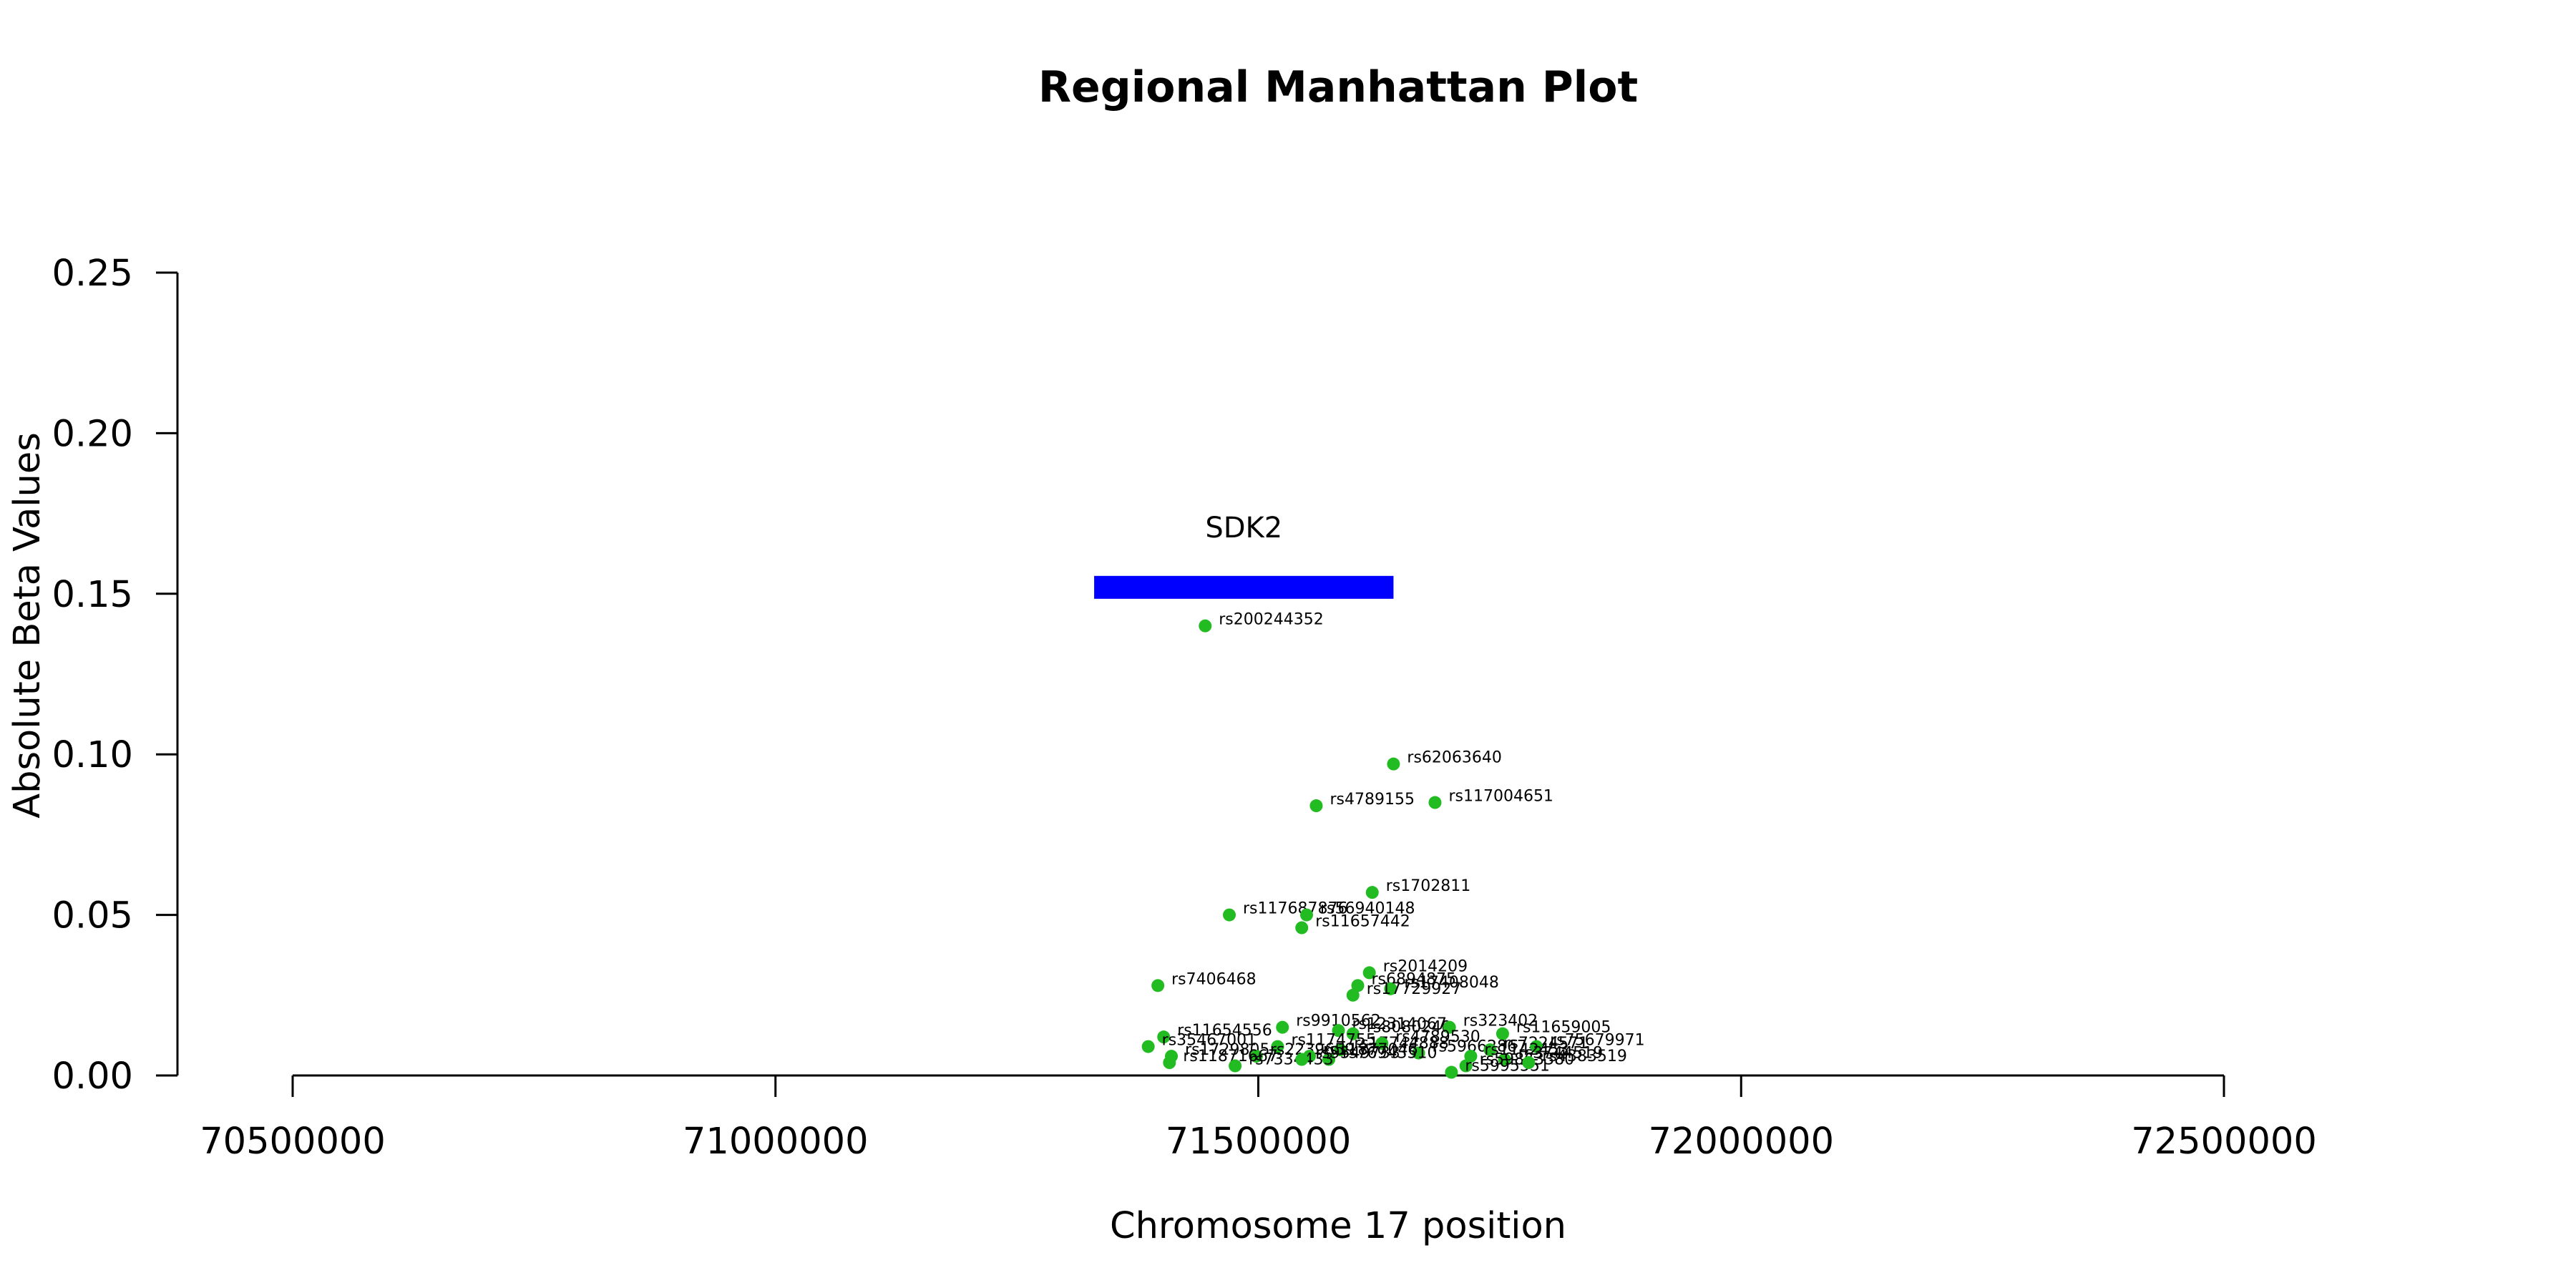  Describe the element at coordinates (1214, 979) in the screenshot. I see `point-label: rs7406468` at that location.